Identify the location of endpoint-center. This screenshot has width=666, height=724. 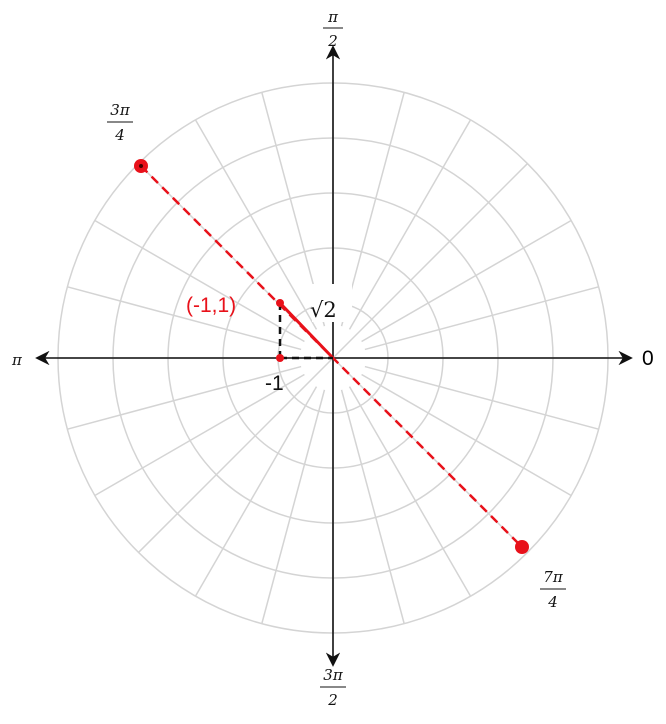
(141, 166).